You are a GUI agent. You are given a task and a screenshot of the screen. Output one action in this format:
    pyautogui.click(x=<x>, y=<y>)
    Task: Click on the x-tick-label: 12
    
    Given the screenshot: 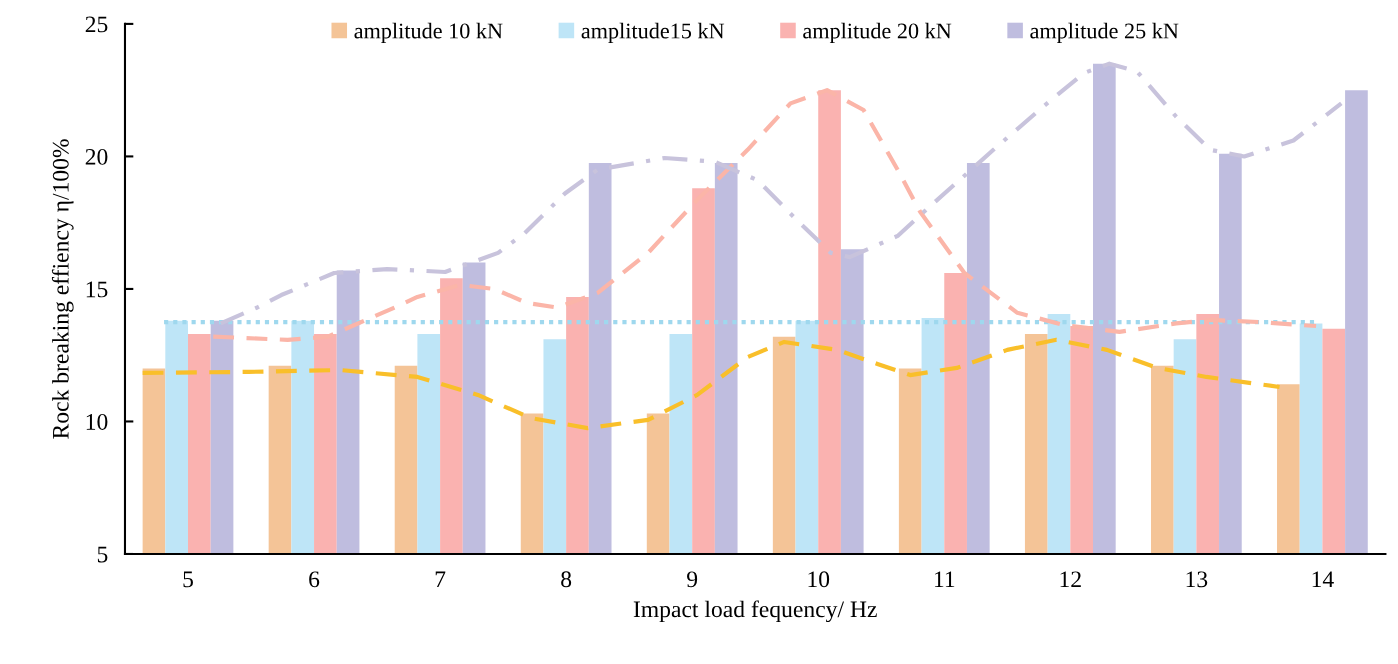 What is the action you would take?
    pyautogui.click(x=1070, y=579)
    